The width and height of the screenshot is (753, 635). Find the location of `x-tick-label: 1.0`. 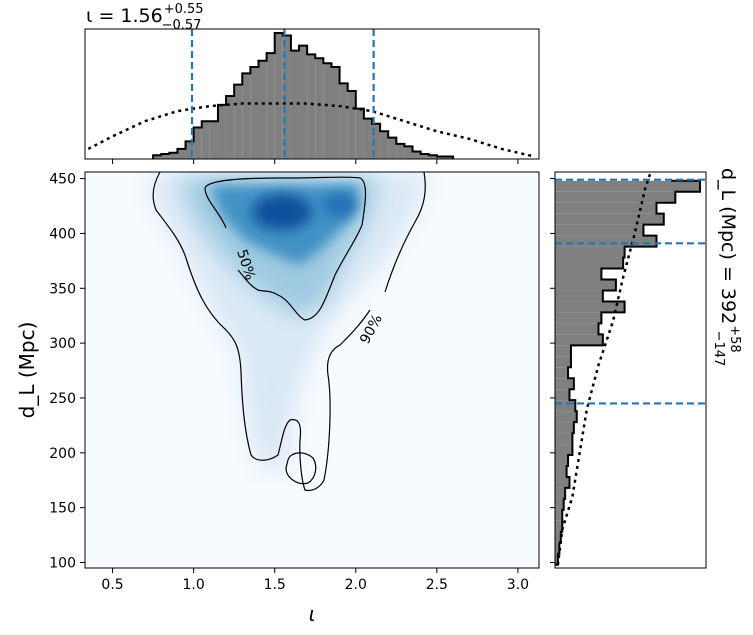

x-tick-label: 1.0 is located at coordinates (194, 585).